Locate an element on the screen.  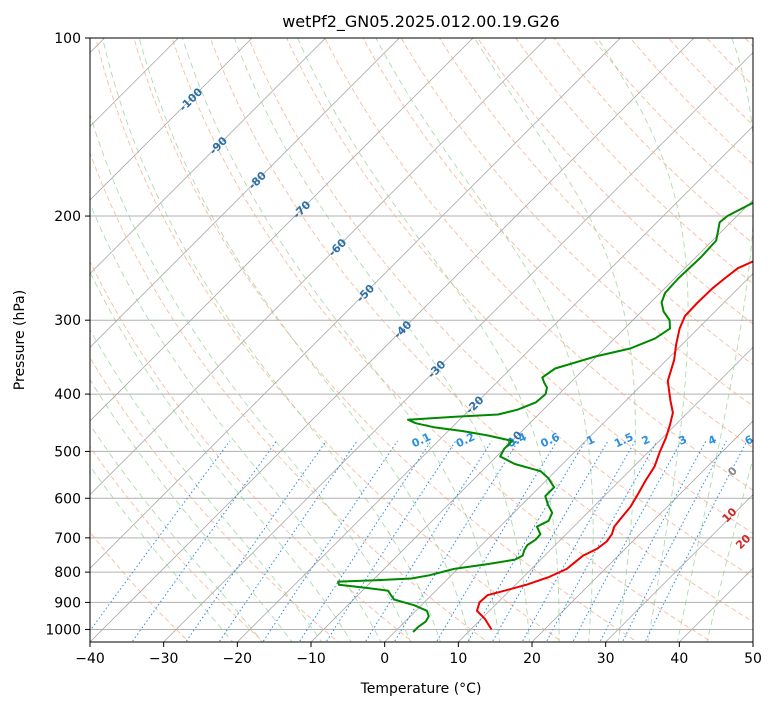
x-tick-label: −10 is located at coordinates (311, 659).